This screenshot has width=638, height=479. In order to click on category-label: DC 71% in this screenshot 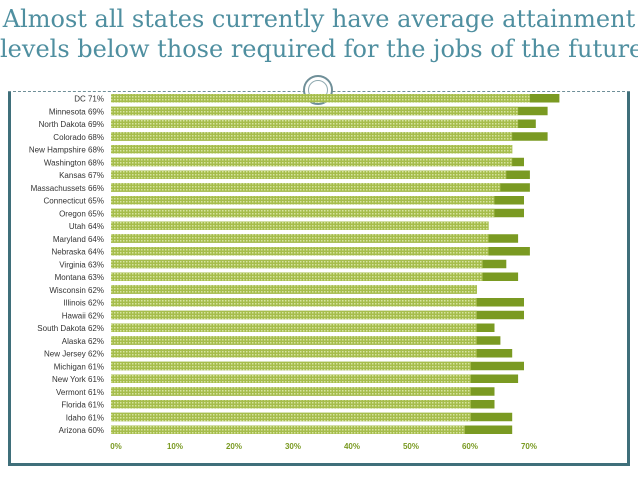, I will do `click(89, 99)`.